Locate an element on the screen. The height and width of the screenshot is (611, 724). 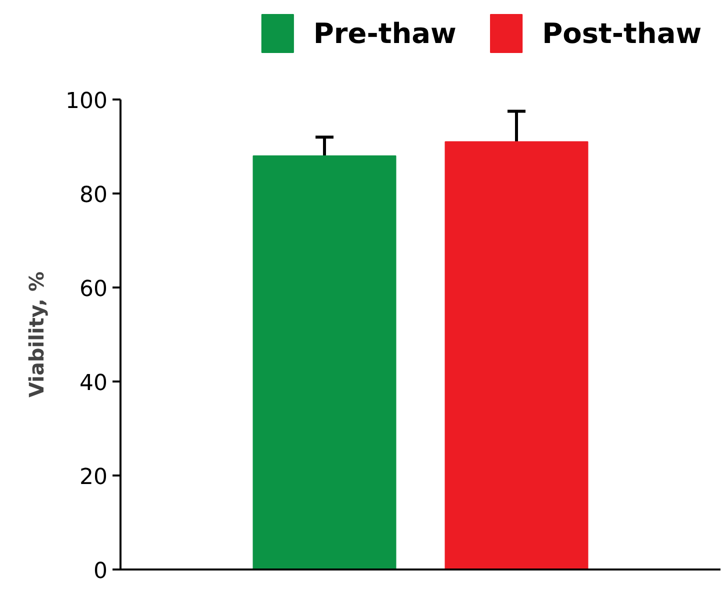
y-tick-label: 60 is located at coordinates (94, 289).